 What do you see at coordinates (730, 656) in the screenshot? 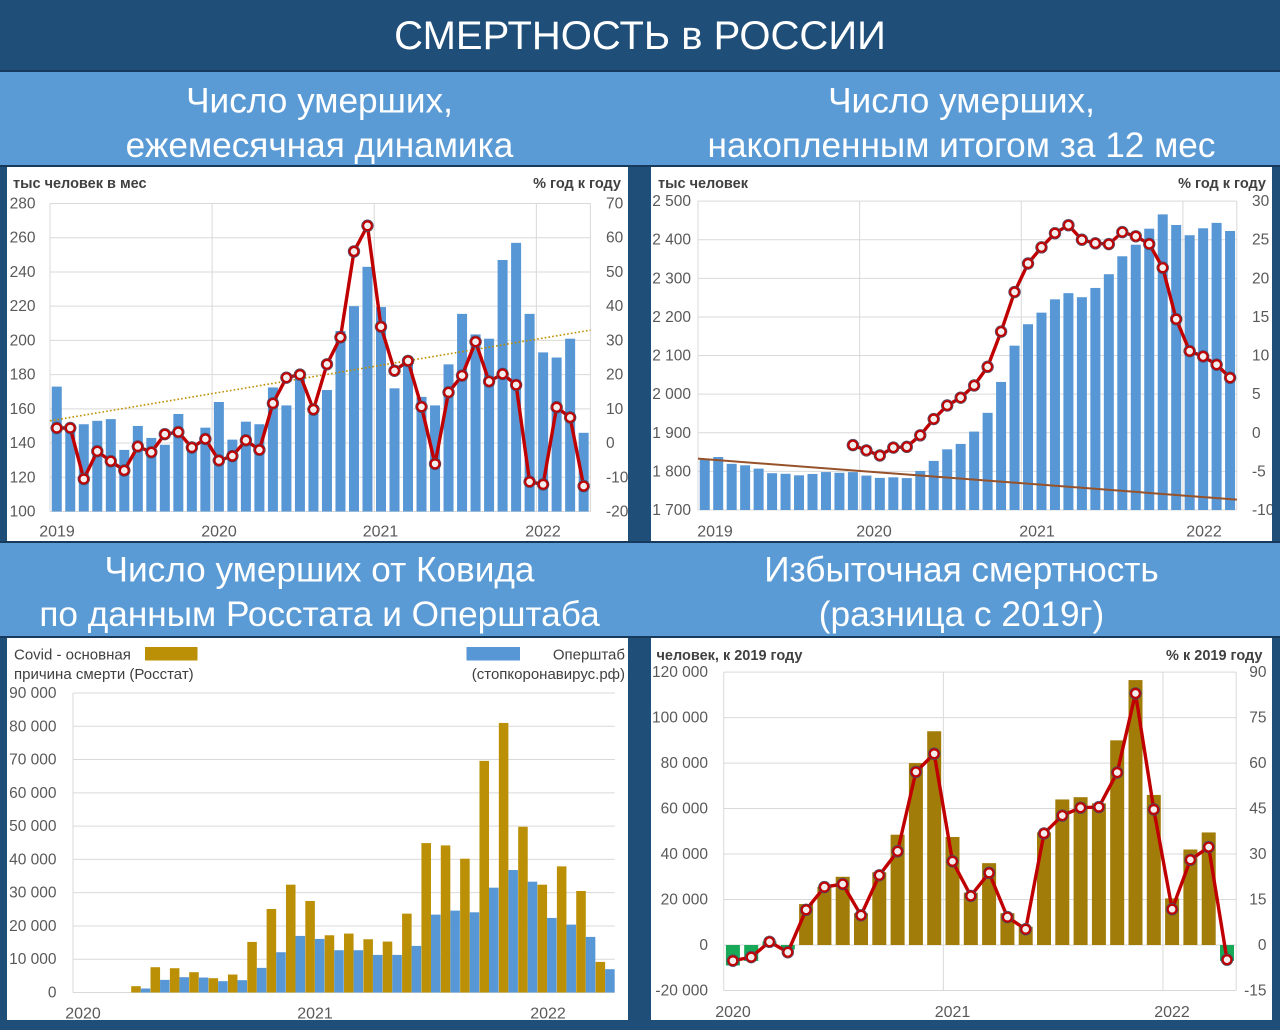
I see `svg-text: человек, к 2019 году` at bounding box center [730, 656].